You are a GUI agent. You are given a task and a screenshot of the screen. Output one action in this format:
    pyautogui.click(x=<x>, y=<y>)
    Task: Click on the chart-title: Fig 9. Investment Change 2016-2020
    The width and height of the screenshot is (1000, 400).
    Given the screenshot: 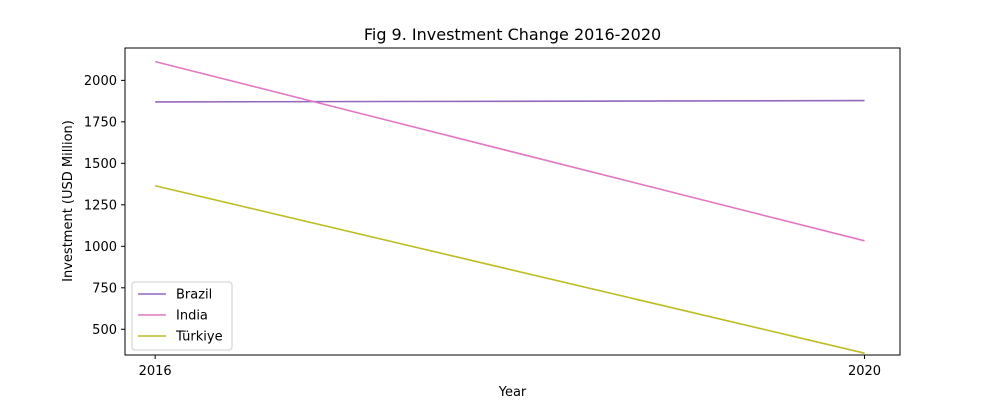 What is the action you would take?
    pyautogui.click(x=512, y=34)
    